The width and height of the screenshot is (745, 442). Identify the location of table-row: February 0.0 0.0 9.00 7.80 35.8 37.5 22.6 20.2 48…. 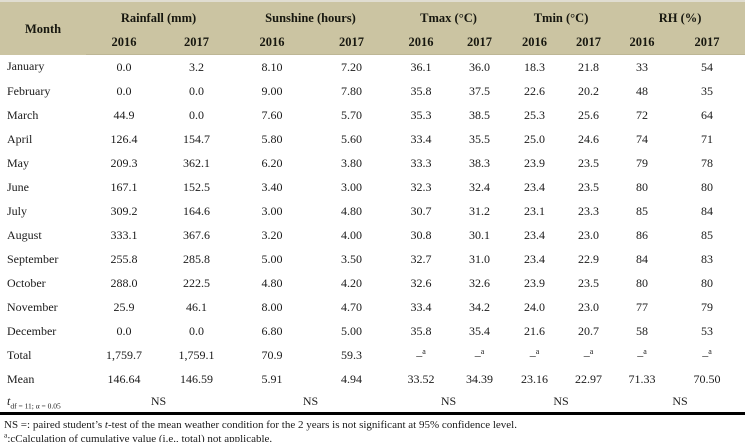
(372, 91).